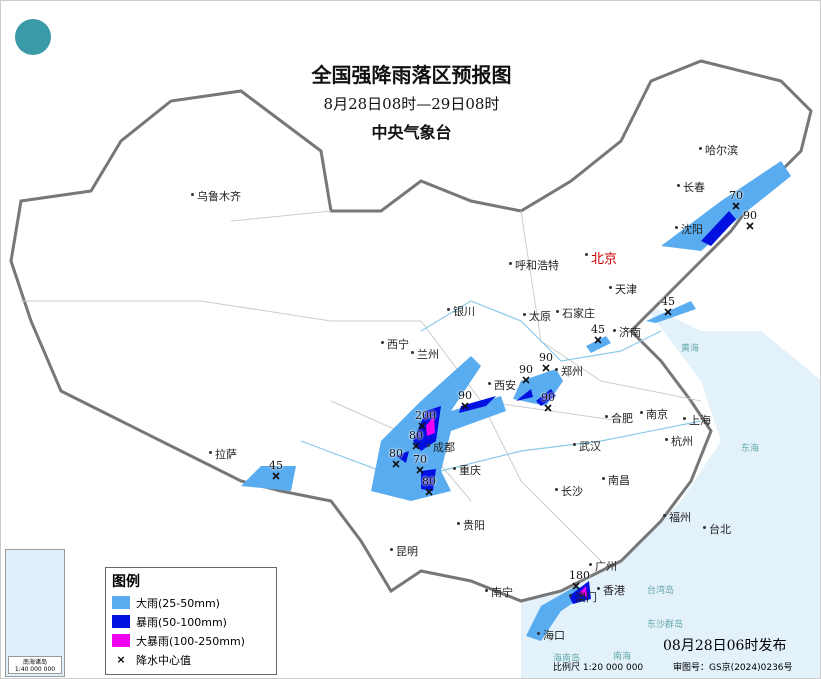  What do you see at coordinates (619, 418) in the screenshot?
I see `city-label: 合肥` at bounding box center [619, 418].